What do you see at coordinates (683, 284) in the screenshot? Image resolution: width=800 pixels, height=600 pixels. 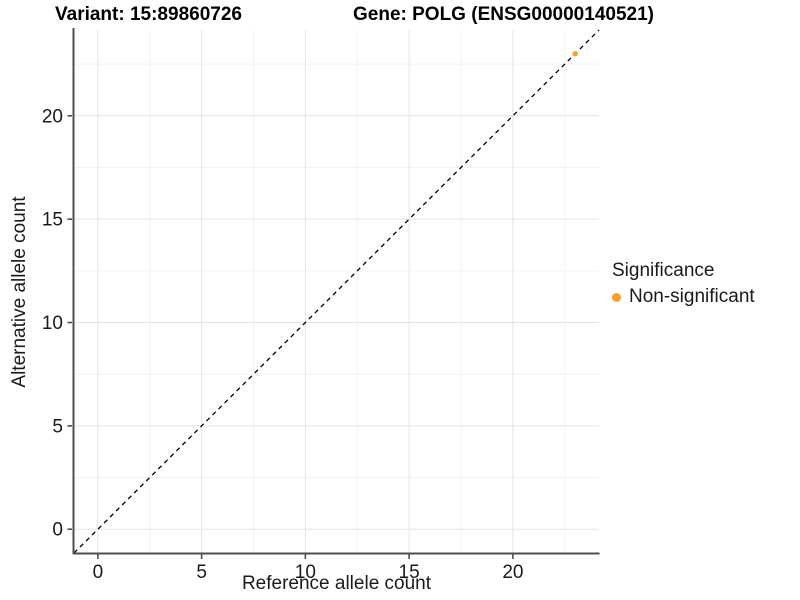 I see `legend: Significance Non-significant` at bounding box center [683, 284].